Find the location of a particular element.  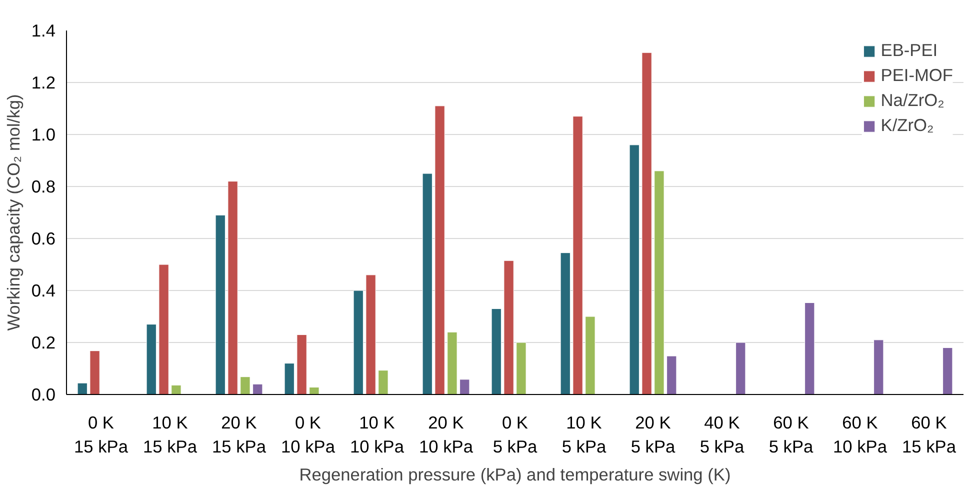

x-tick-label: 60 K 5 kPa is located at coordinates (791, 434).